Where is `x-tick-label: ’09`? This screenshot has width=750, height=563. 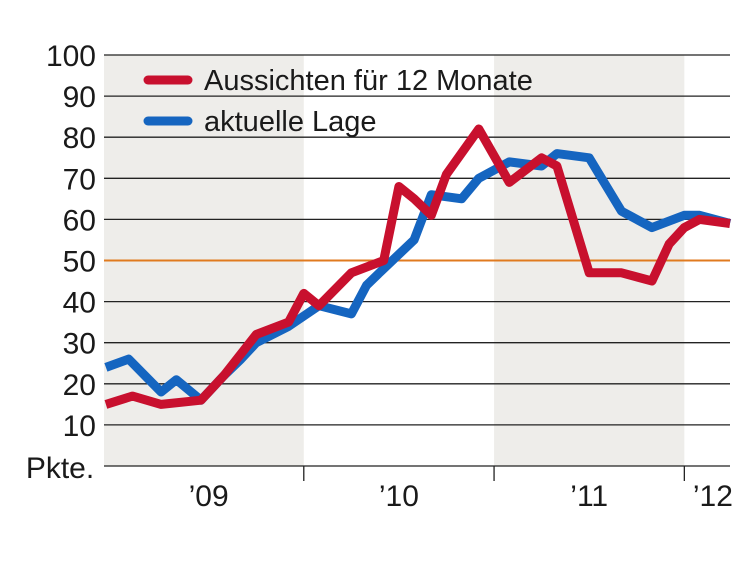
x-tick-label: ’09 is located at coordinates (209, 496).